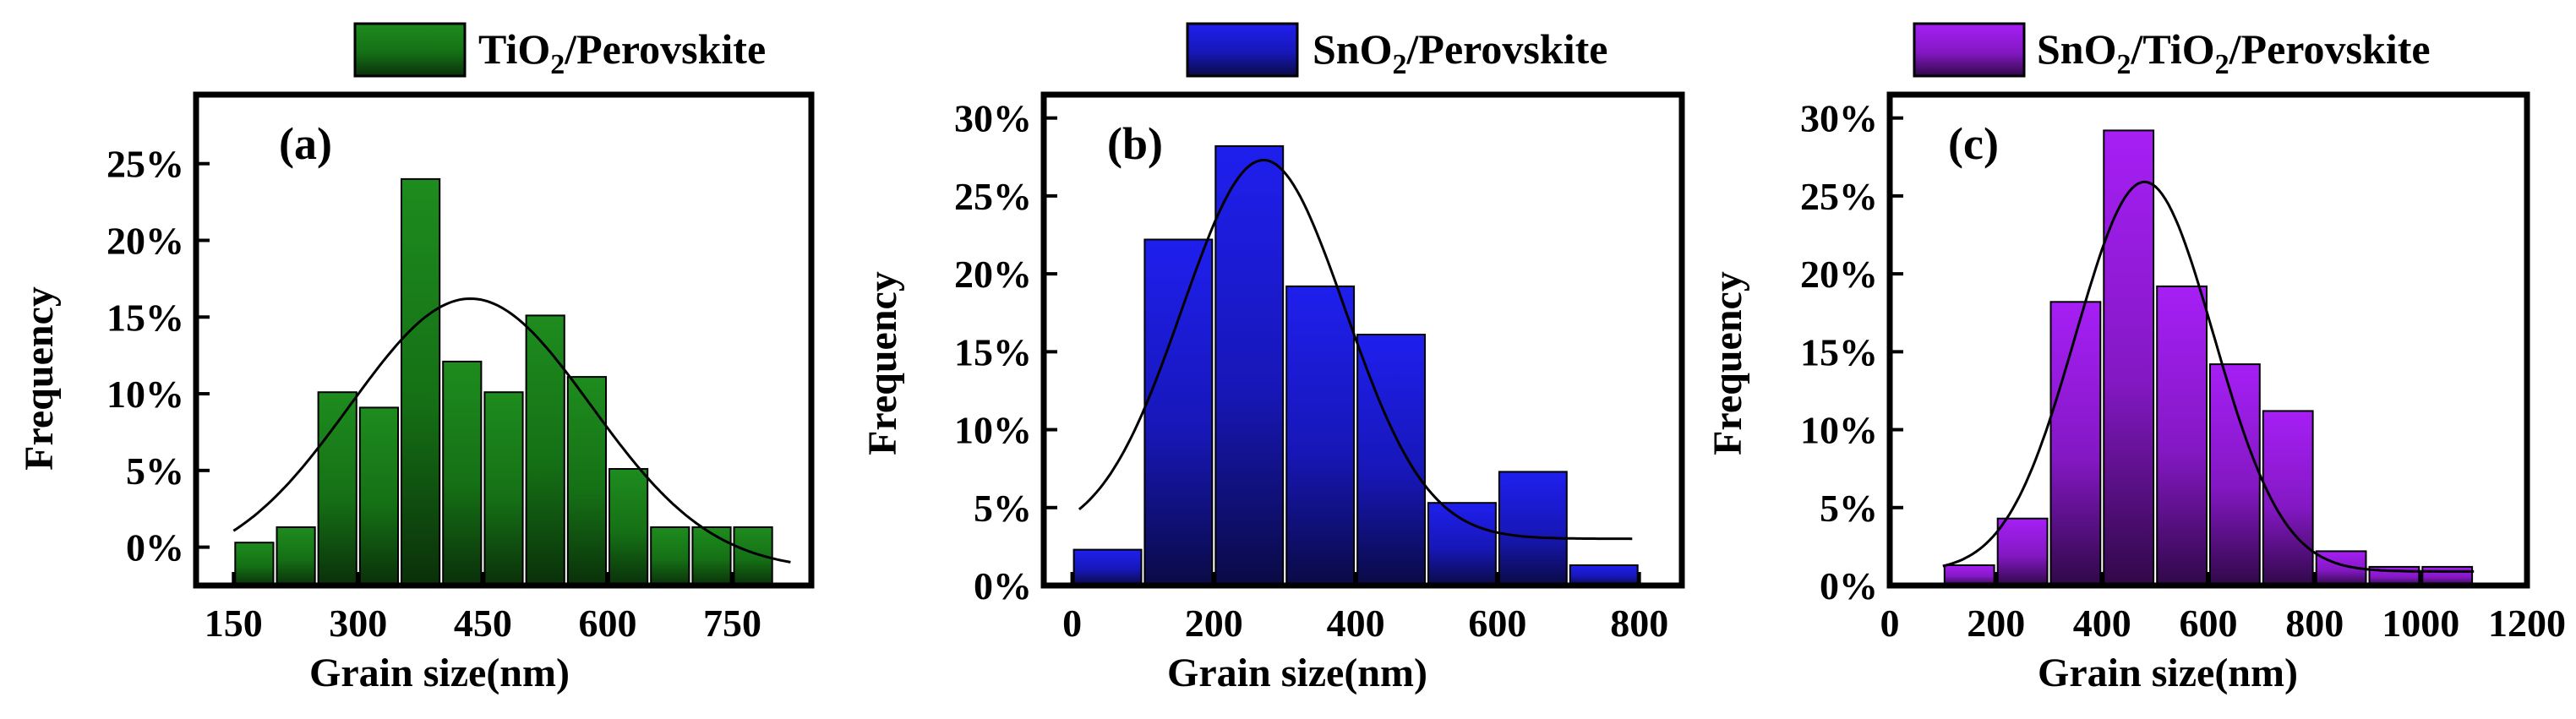  Describe the element at coordinates (2222, 64) in the screenshot. I see `legend-text-subscript-2: 2` at that location.